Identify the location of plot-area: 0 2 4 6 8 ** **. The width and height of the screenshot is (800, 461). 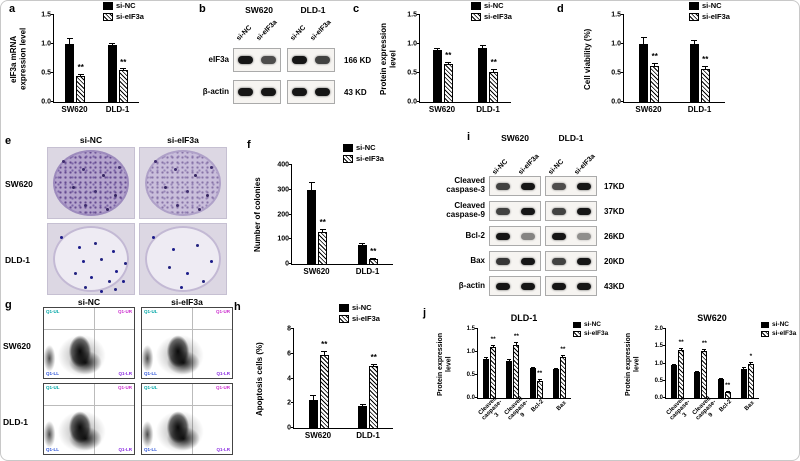
(340, 379).